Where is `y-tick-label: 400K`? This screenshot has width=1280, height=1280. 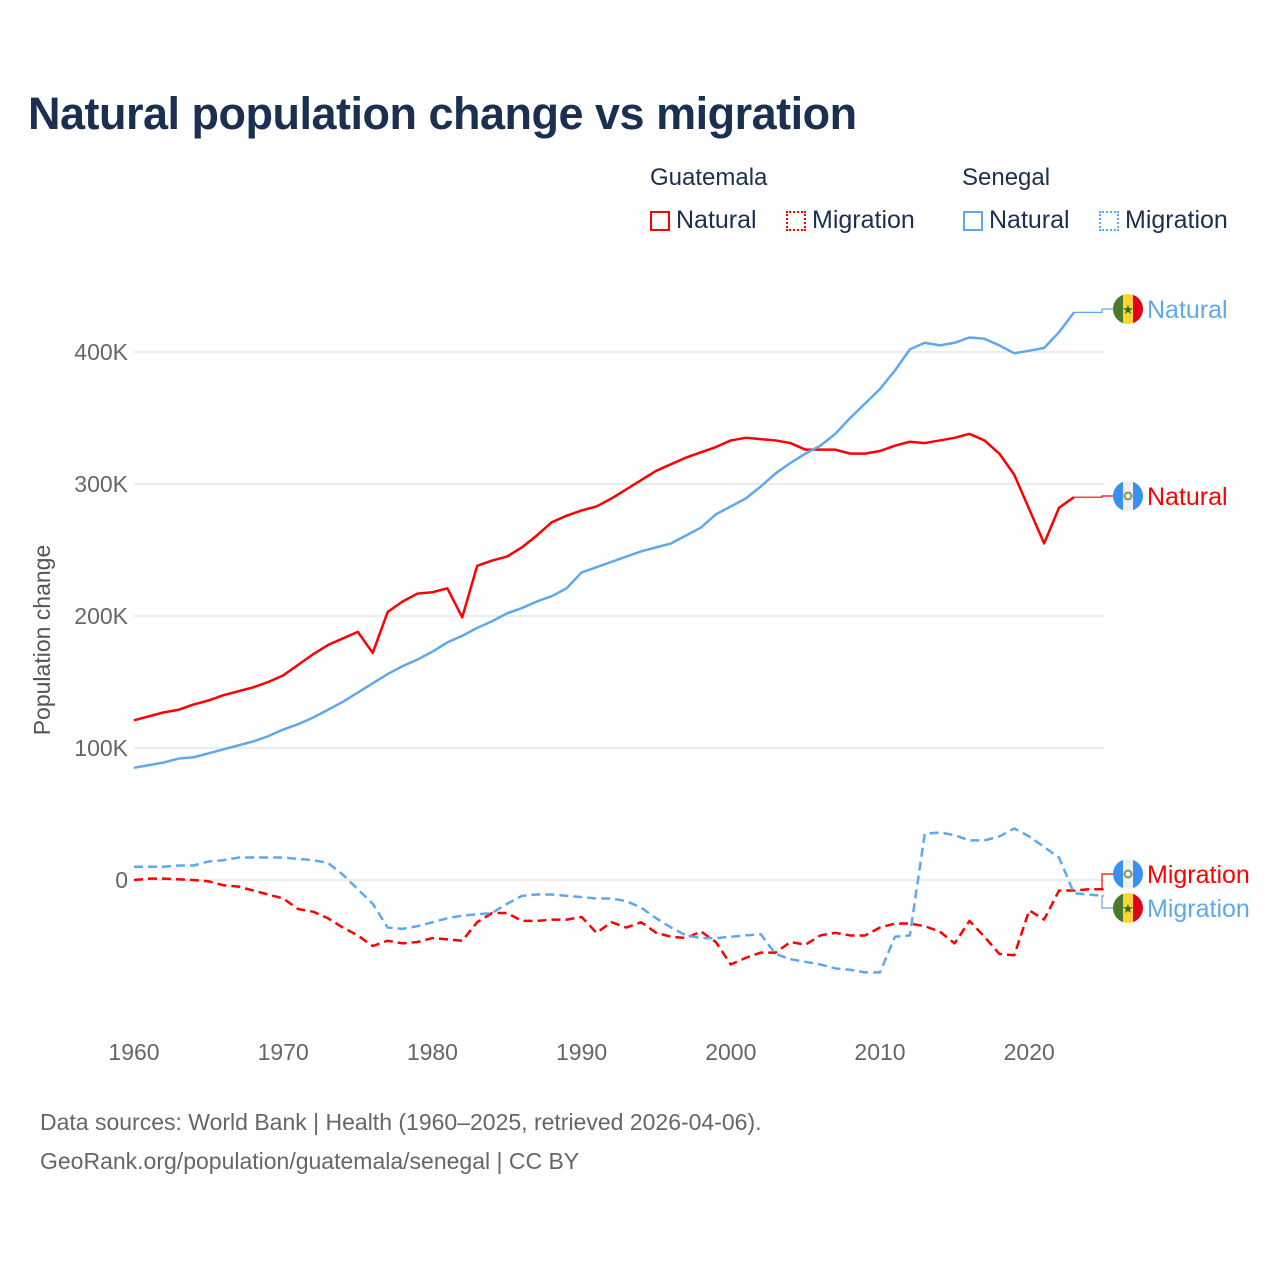 y-tick-label: 400K is located at coordinates (101, 352).